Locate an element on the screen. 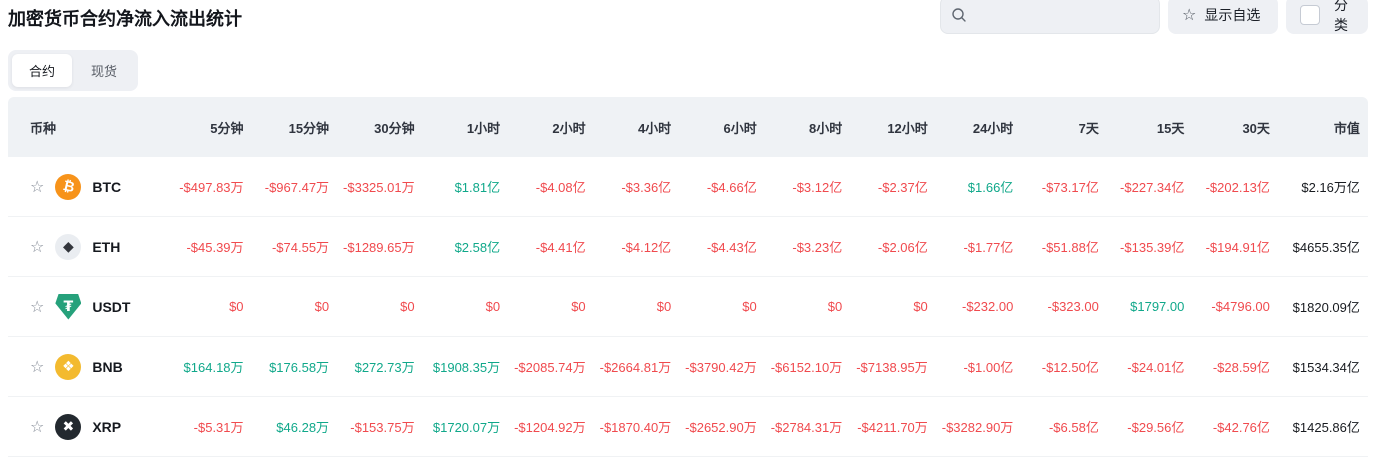 Image resolution: width=1376 pixels, height=457 pixels. flow-value: $272.73万 is located at coordinates (384, 367).